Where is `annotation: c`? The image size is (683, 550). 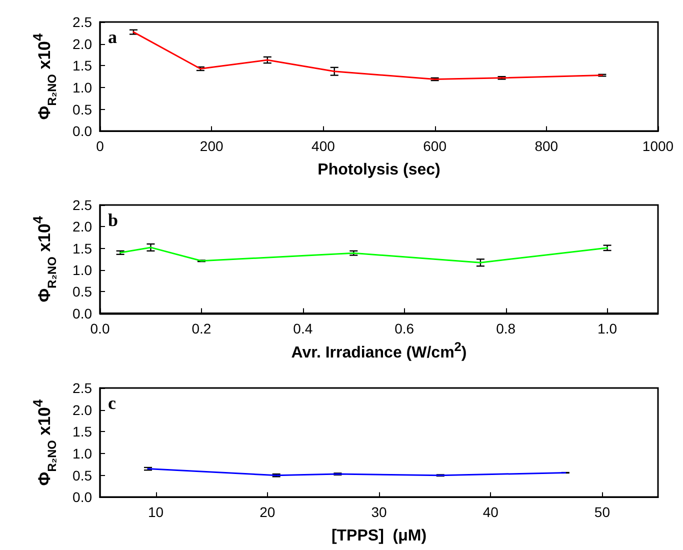
annotation: c is located at coordinates (112, 403).